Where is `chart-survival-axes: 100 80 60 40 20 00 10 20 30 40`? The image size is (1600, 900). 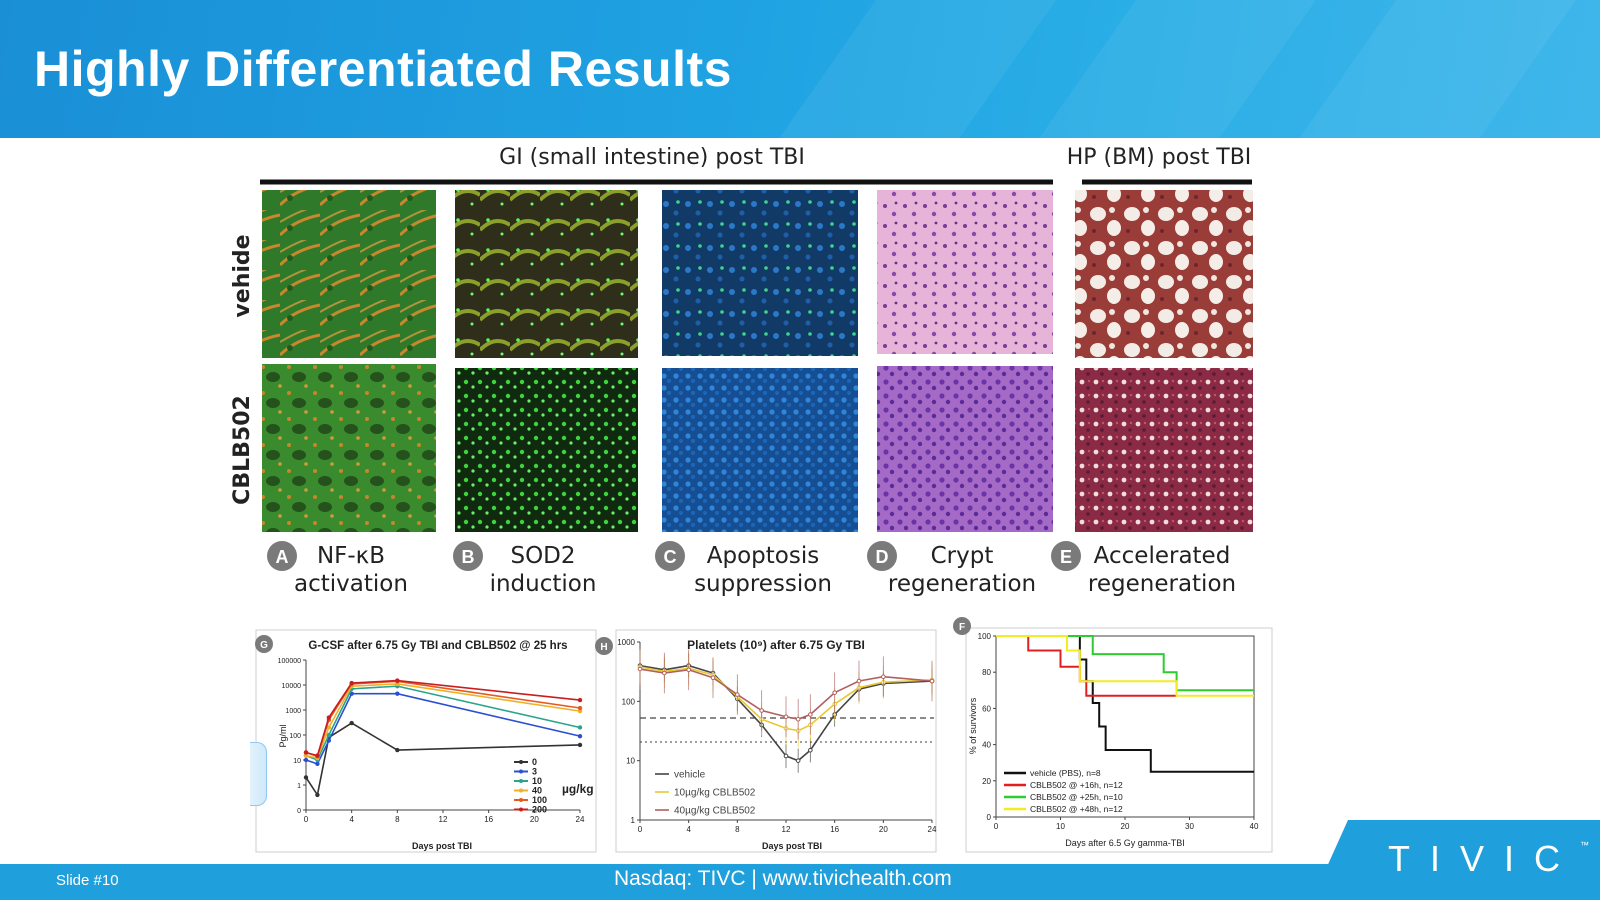 chart-survival-axes: 100 80 60 40 20 00 10 20 30 40 is located at coordinates (1118, 731).